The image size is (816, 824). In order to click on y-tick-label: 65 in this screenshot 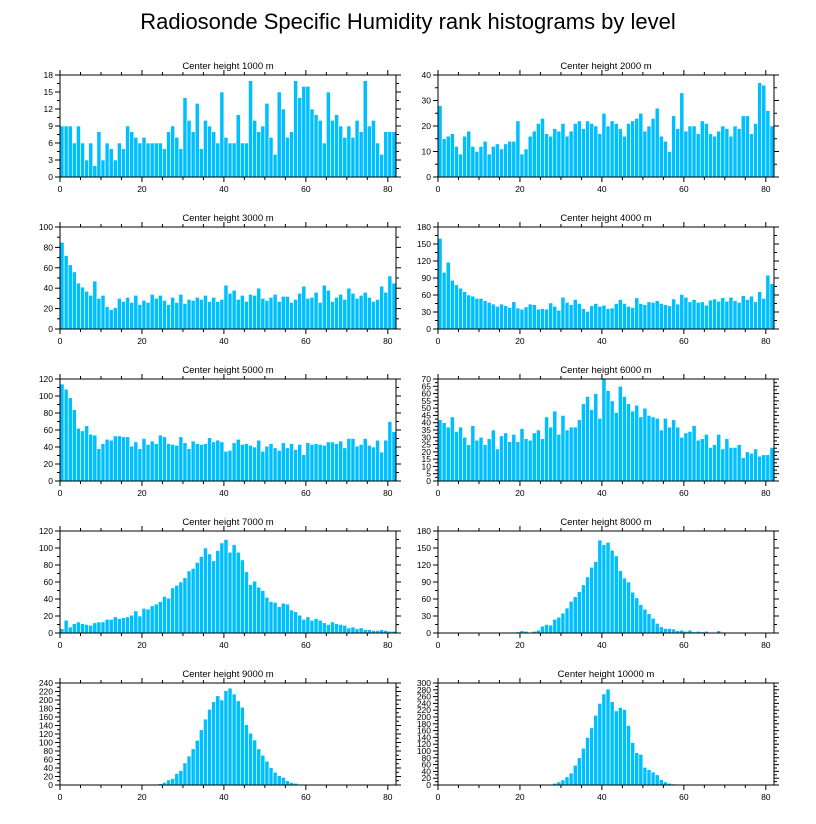, I will do `click(427, 386)`.